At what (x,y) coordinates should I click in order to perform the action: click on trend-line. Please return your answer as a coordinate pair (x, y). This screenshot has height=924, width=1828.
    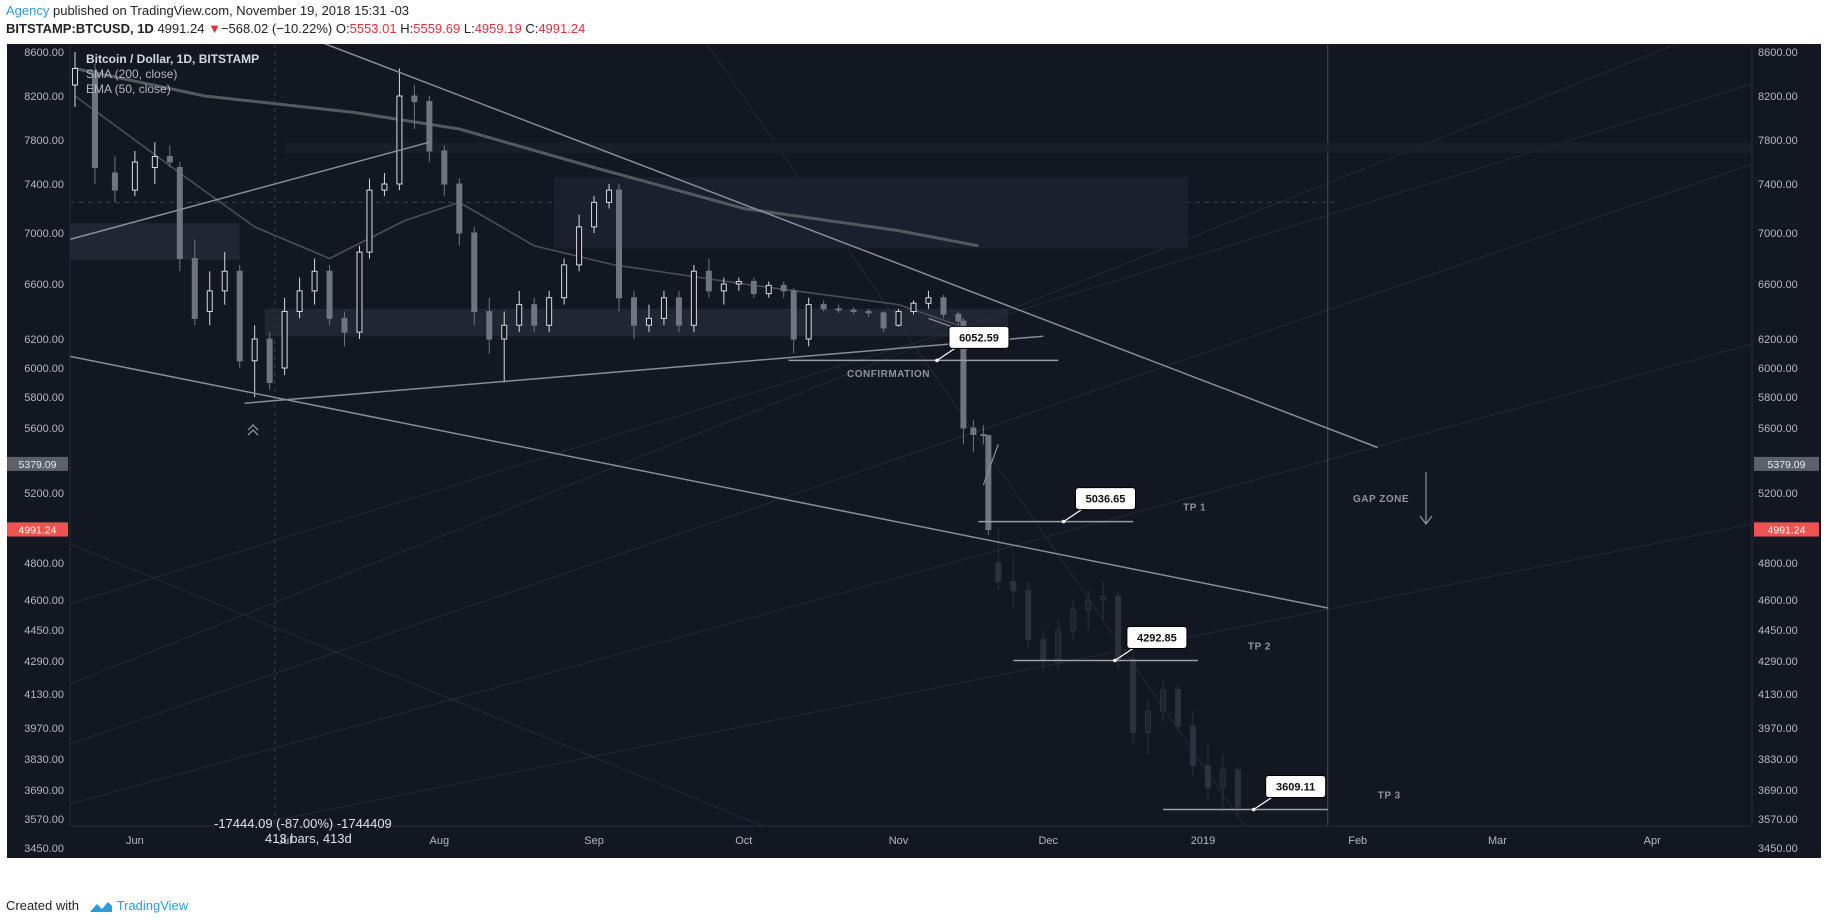
    Looking at the image, I should click on (249, 191).